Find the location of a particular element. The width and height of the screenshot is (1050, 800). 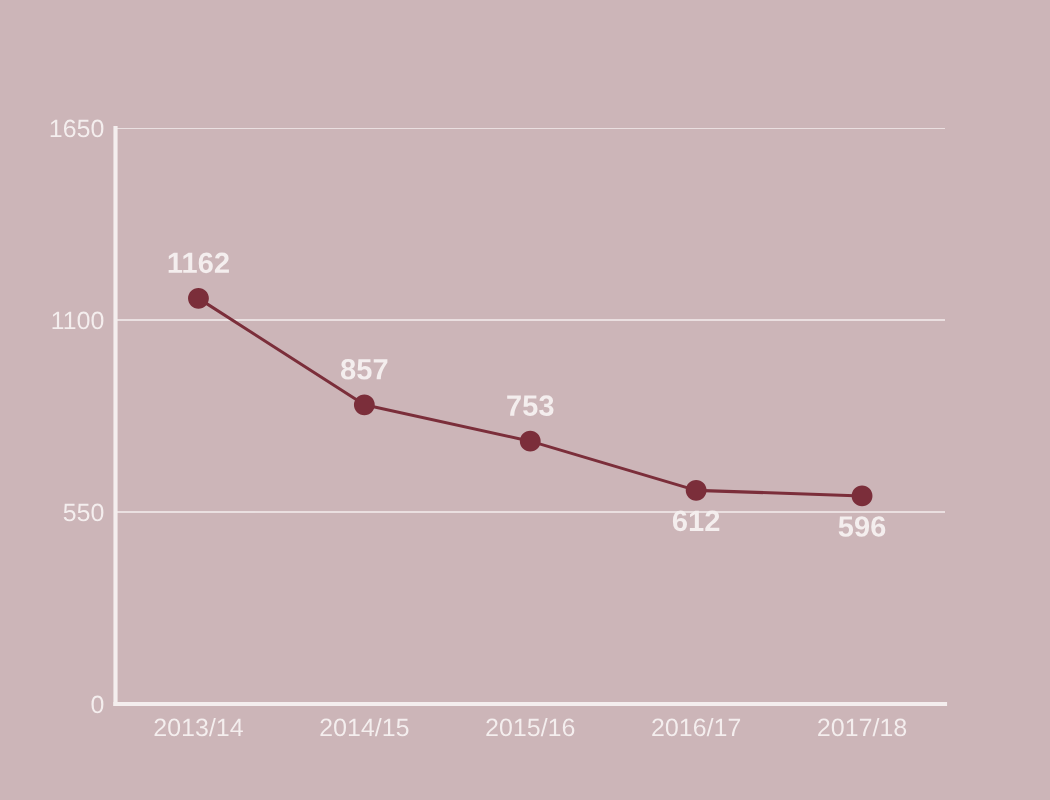

x-tick-label: 2014/15 is located at coordinates (364, 727).